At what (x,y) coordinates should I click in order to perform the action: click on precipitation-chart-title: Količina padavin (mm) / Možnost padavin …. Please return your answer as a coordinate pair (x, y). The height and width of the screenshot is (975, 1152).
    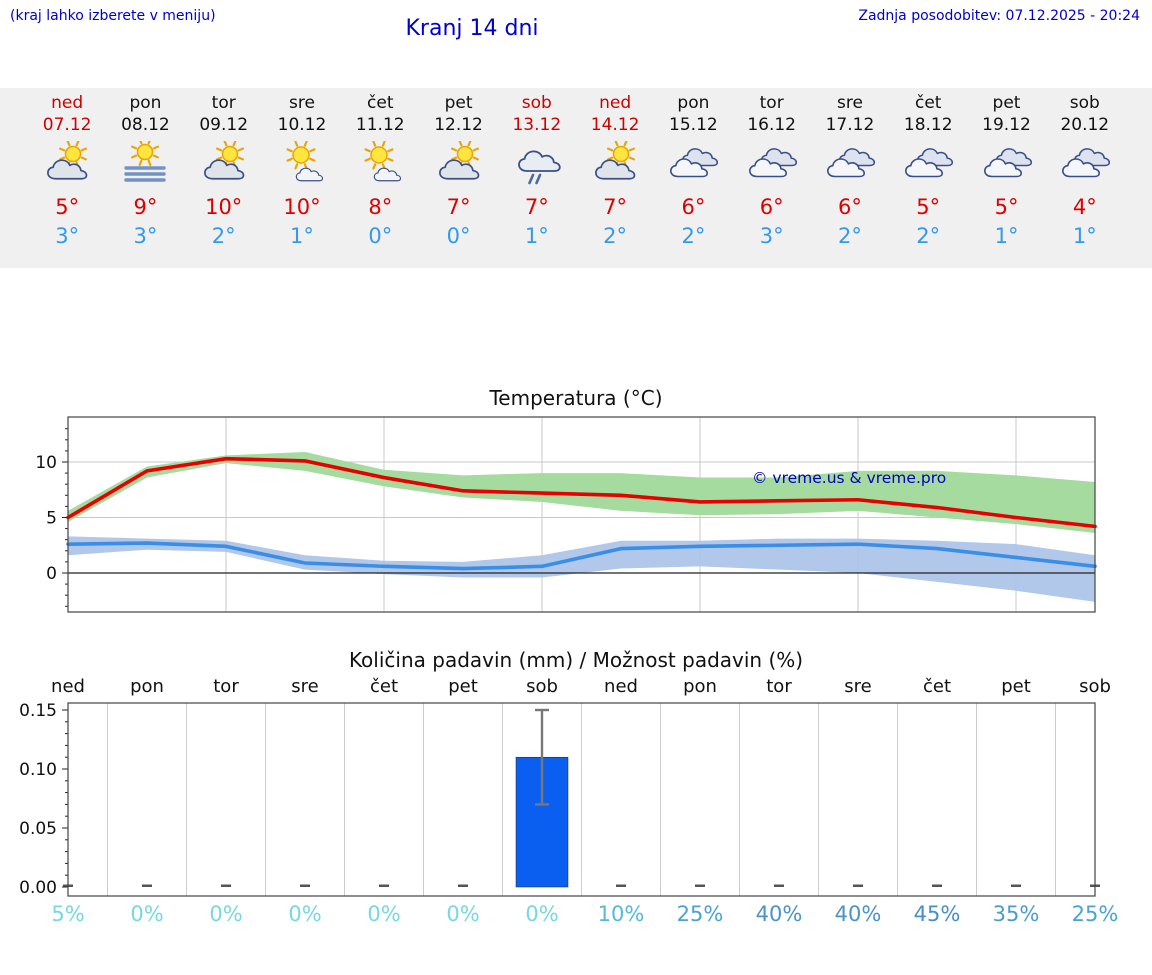
    Looking at the image, I should click on (576, 660).